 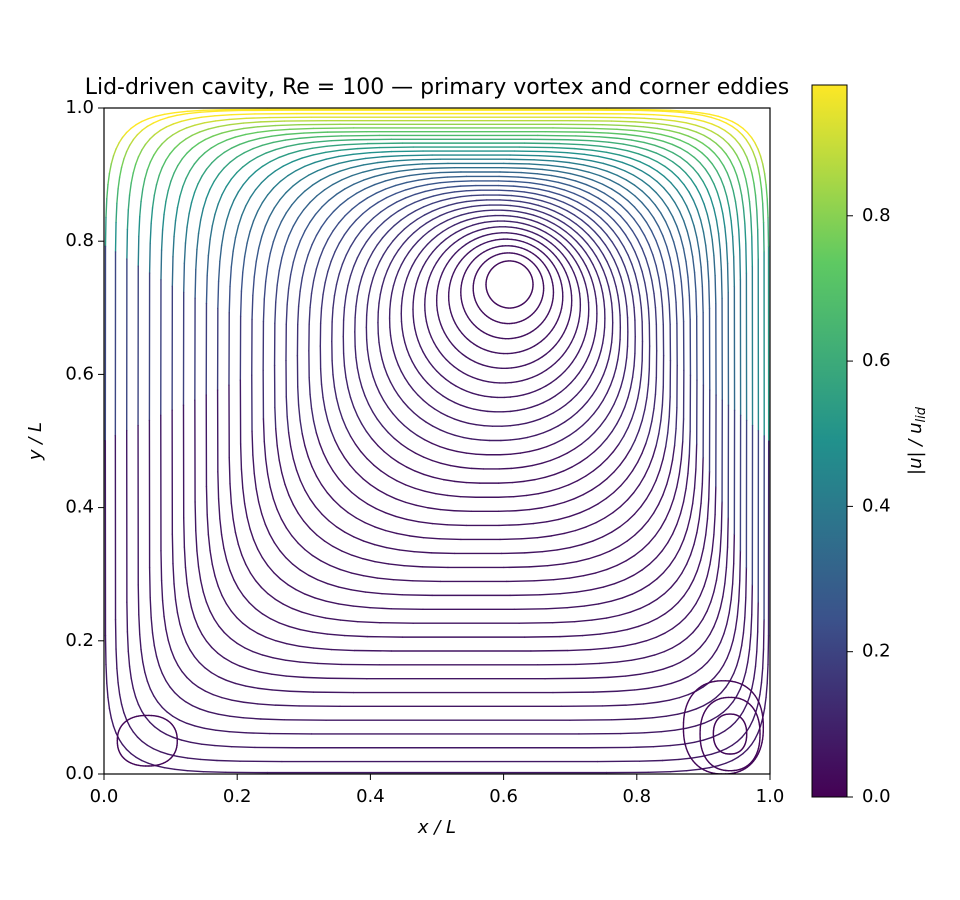 What do you see at coordinates (917, 440) in the screenshot?
I see `colorbar-label: |u| / ulid` at bounding box center [917, 440].